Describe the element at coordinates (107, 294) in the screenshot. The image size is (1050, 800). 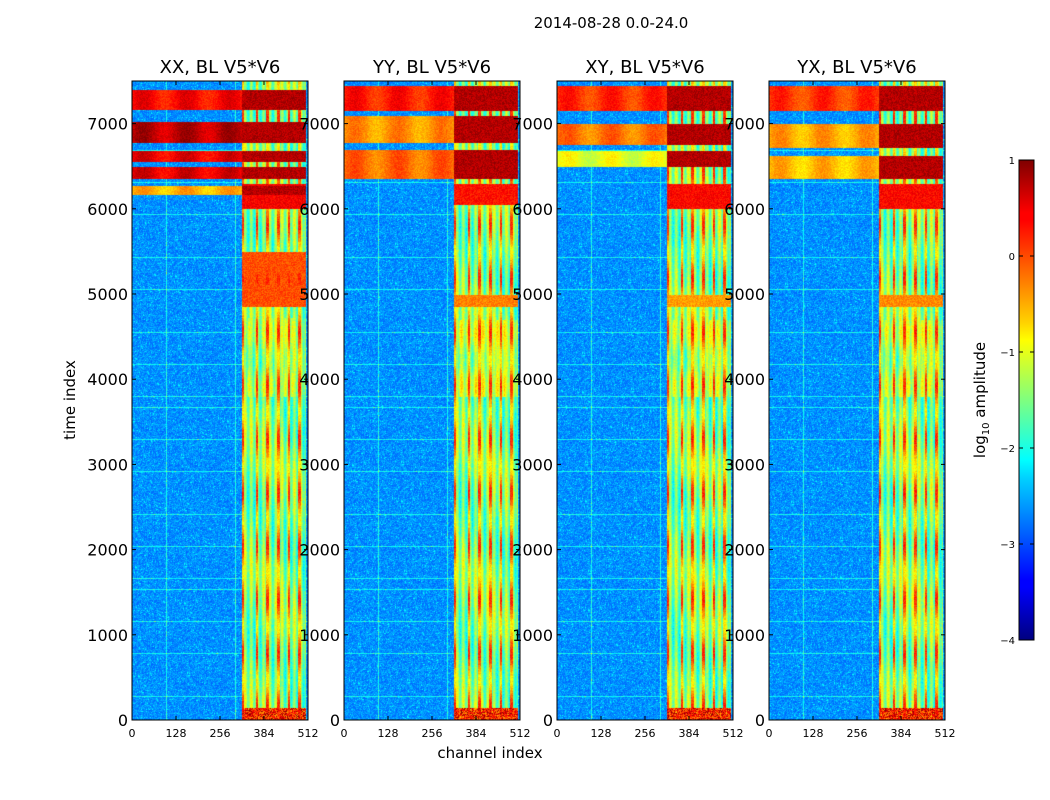
I see `panel-1-ytick-label: 5000` at that location.